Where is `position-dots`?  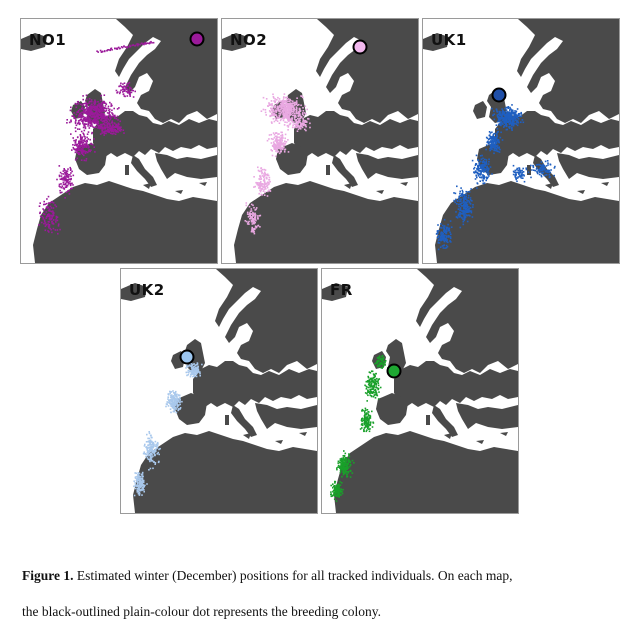
position-dots is located at coordinates (96, 137).